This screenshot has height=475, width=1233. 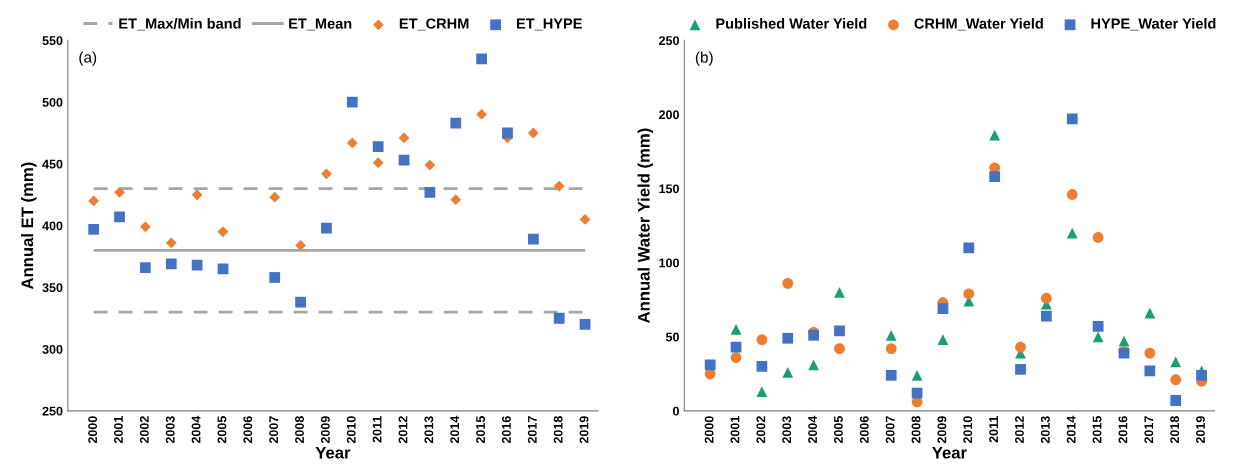 I want to click on x-tick-label: 2004, so click(x=196, y=429).